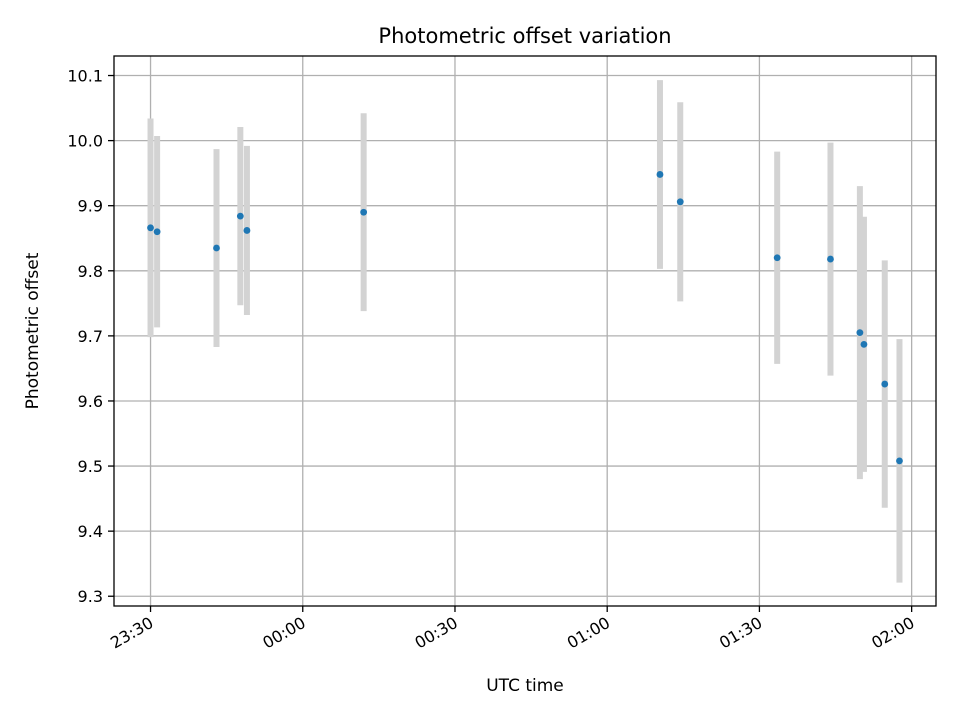 Image resolution: width=960 pixels, height=720 pixels. What do you see at coordinates (524, 36) in the screenshot?
I see `chart-title: Photometric offset variation` at bounding box center [524, 36].